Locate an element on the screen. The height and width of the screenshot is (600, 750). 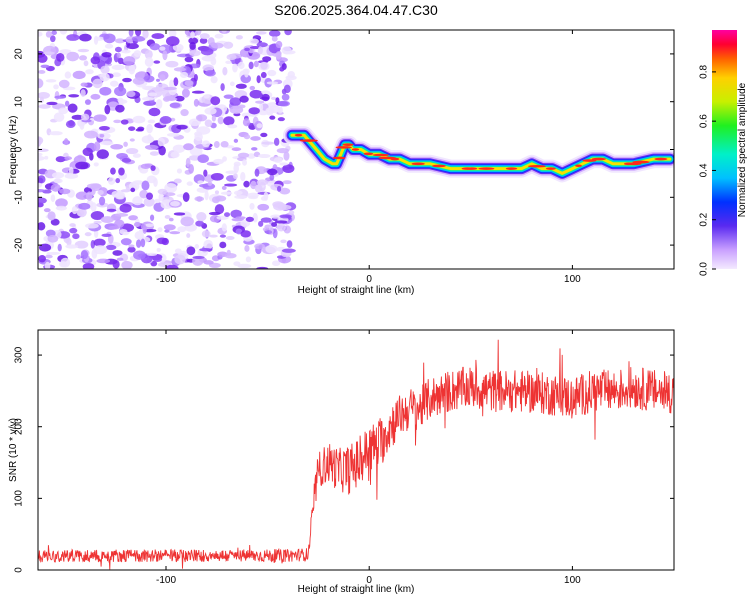
signal-ridge is located at coordinates (478, 154).